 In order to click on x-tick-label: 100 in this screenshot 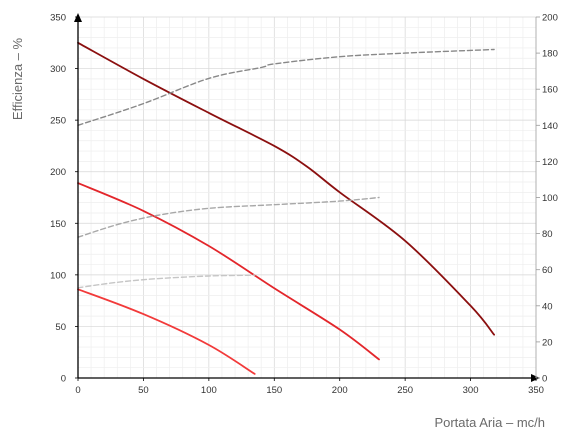, I will do `click(209, 390)`.